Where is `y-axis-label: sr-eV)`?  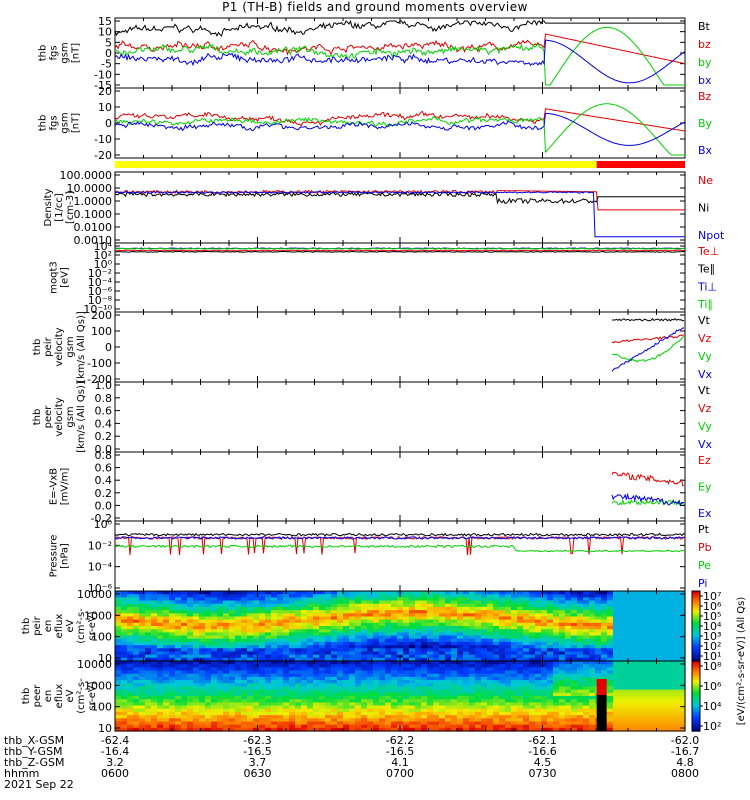
y-axis-label: sr-eV) is located at coordinates (92, 695).